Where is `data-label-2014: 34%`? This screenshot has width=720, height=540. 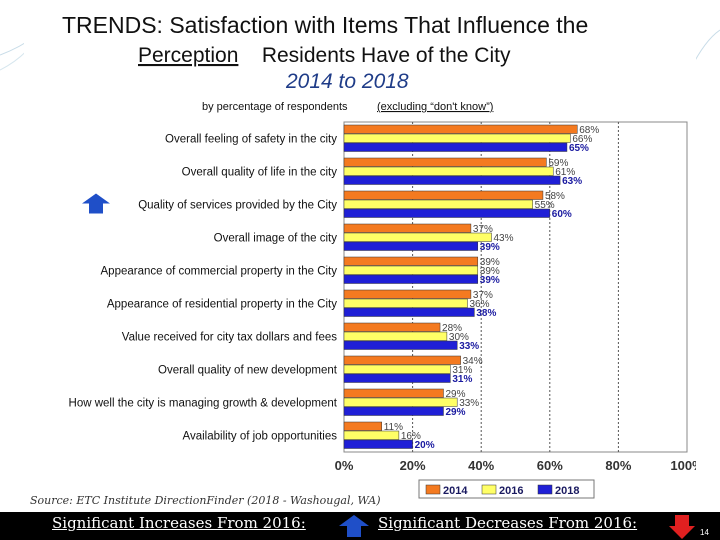
data-label-2014: 34% is located at coordinates (473, 361).